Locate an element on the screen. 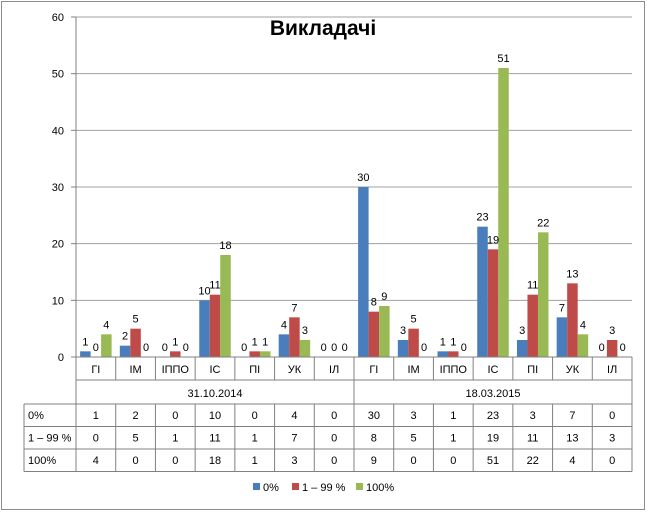  category-label: ІС is located at coordinates (215, 370).